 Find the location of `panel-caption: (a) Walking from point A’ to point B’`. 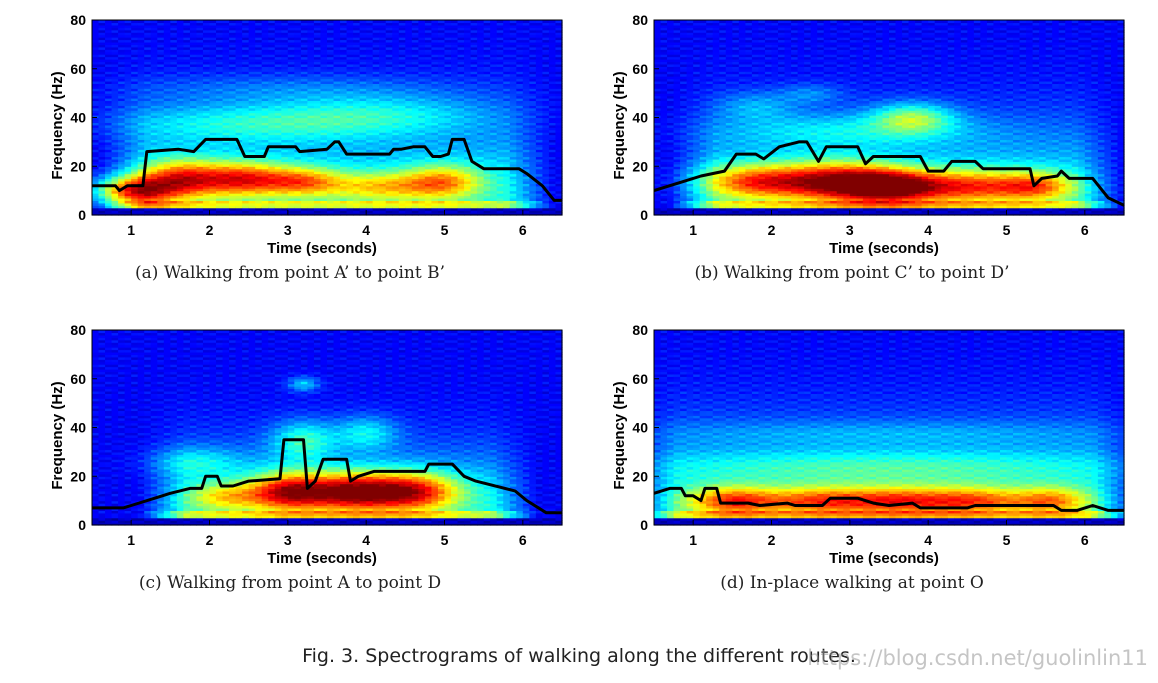

panel-caption: (a) Walking from point A’ to point B’ is located at coordinates (290, 273).